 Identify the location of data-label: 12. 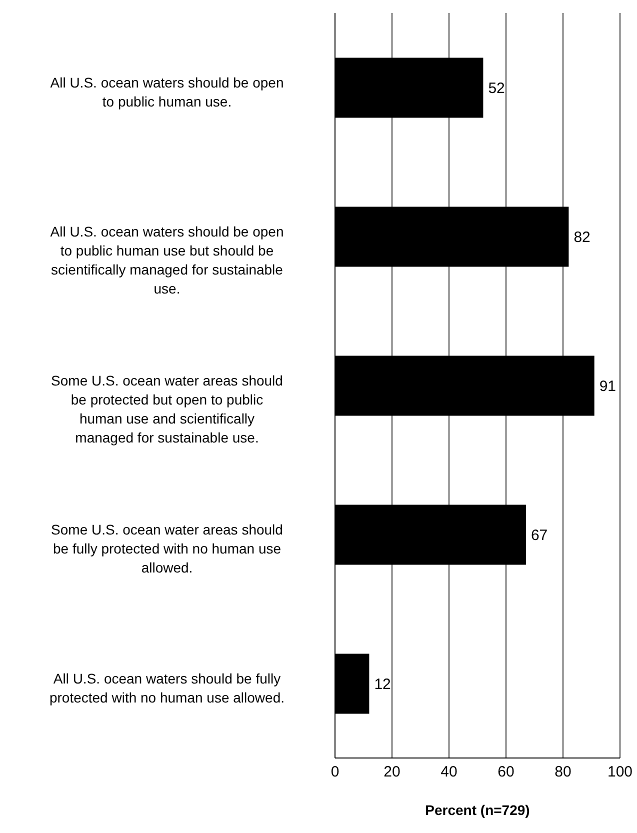
(382, 685).